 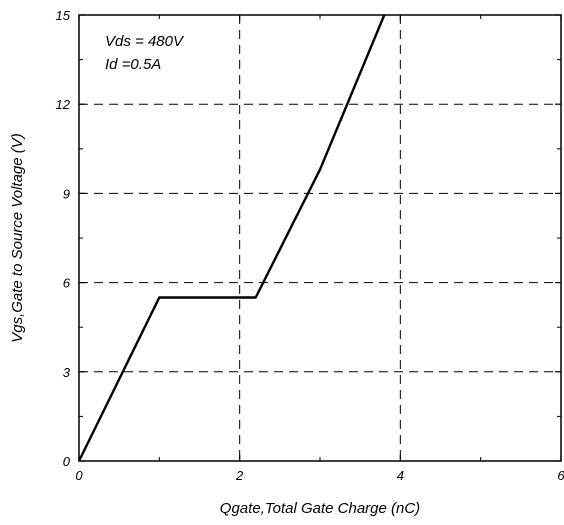 I want to click on y-tick-label: 6, so click(x=67, y=283).